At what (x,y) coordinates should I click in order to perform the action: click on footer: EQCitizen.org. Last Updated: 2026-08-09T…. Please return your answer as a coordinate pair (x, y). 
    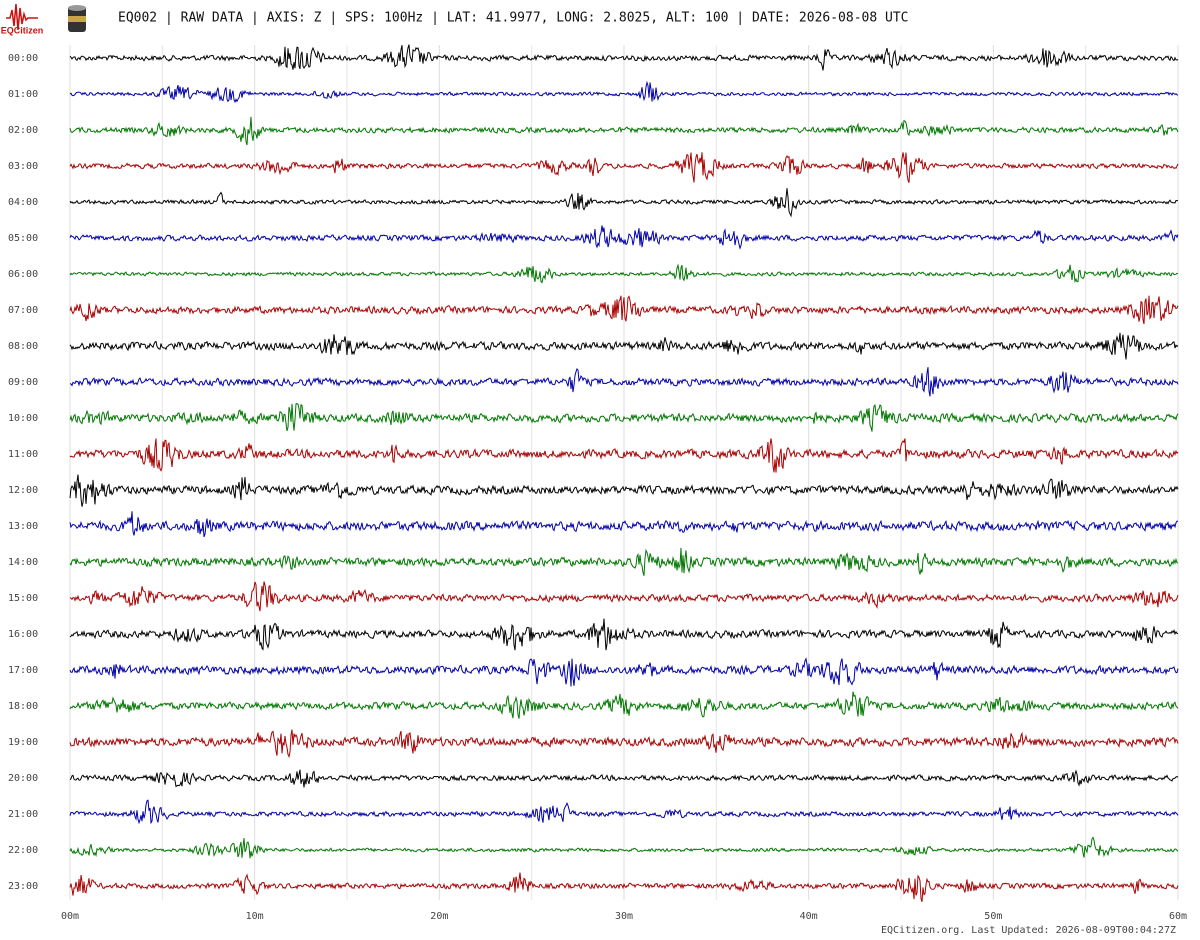
    Looking at the image, I should click on (1028, 930).